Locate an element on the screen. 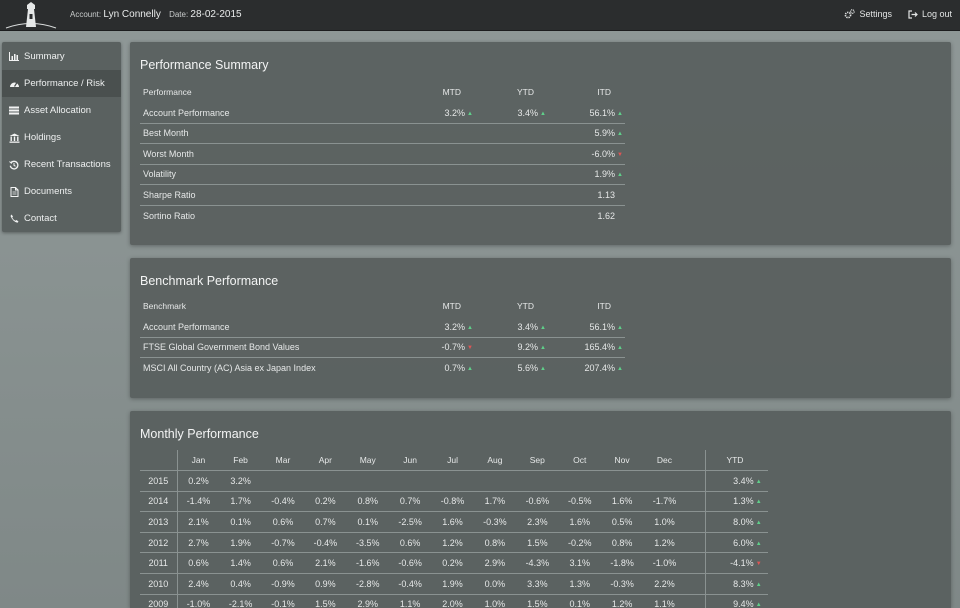 Image resolution: width=960 pixels, height=608 pixels. logout-link: Log out is located at coordinates (930, 14).